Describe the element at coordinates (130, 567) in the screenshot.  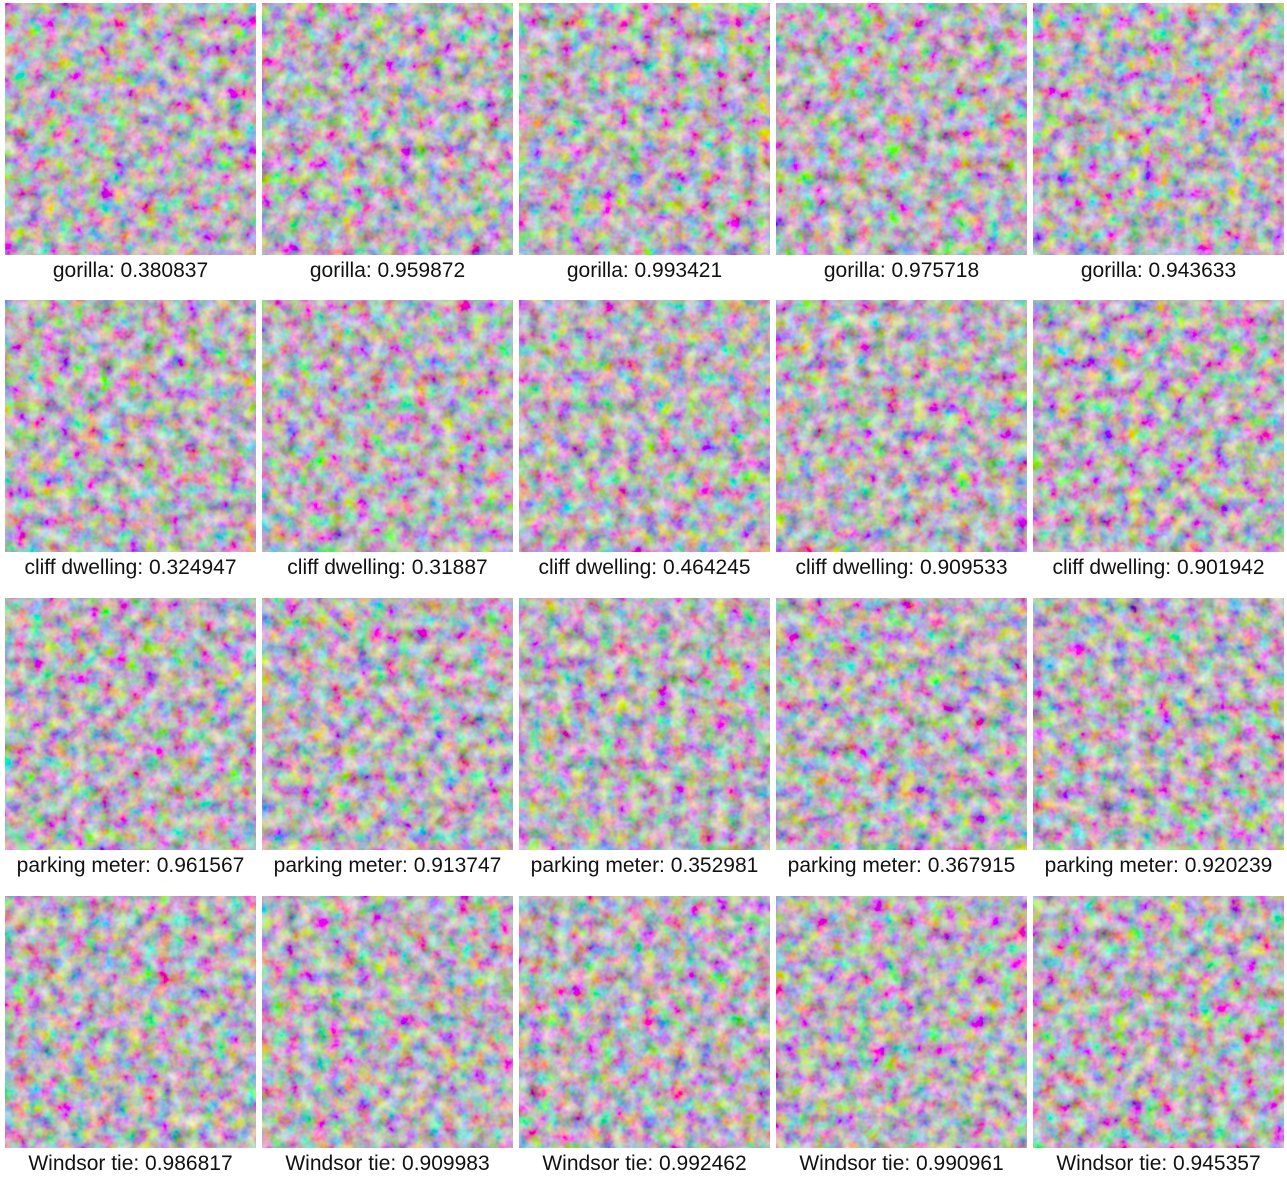
I see `caption: cliff dwelling: 0.324947` at that location.